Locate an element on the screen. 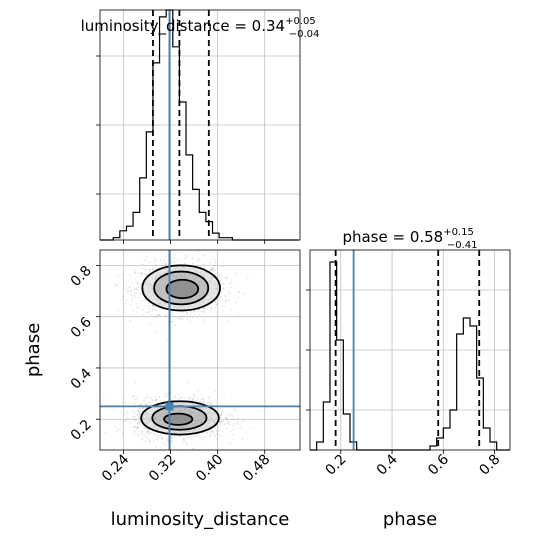  x-tick-label: 0.40 is located at coordinates (209, 468).